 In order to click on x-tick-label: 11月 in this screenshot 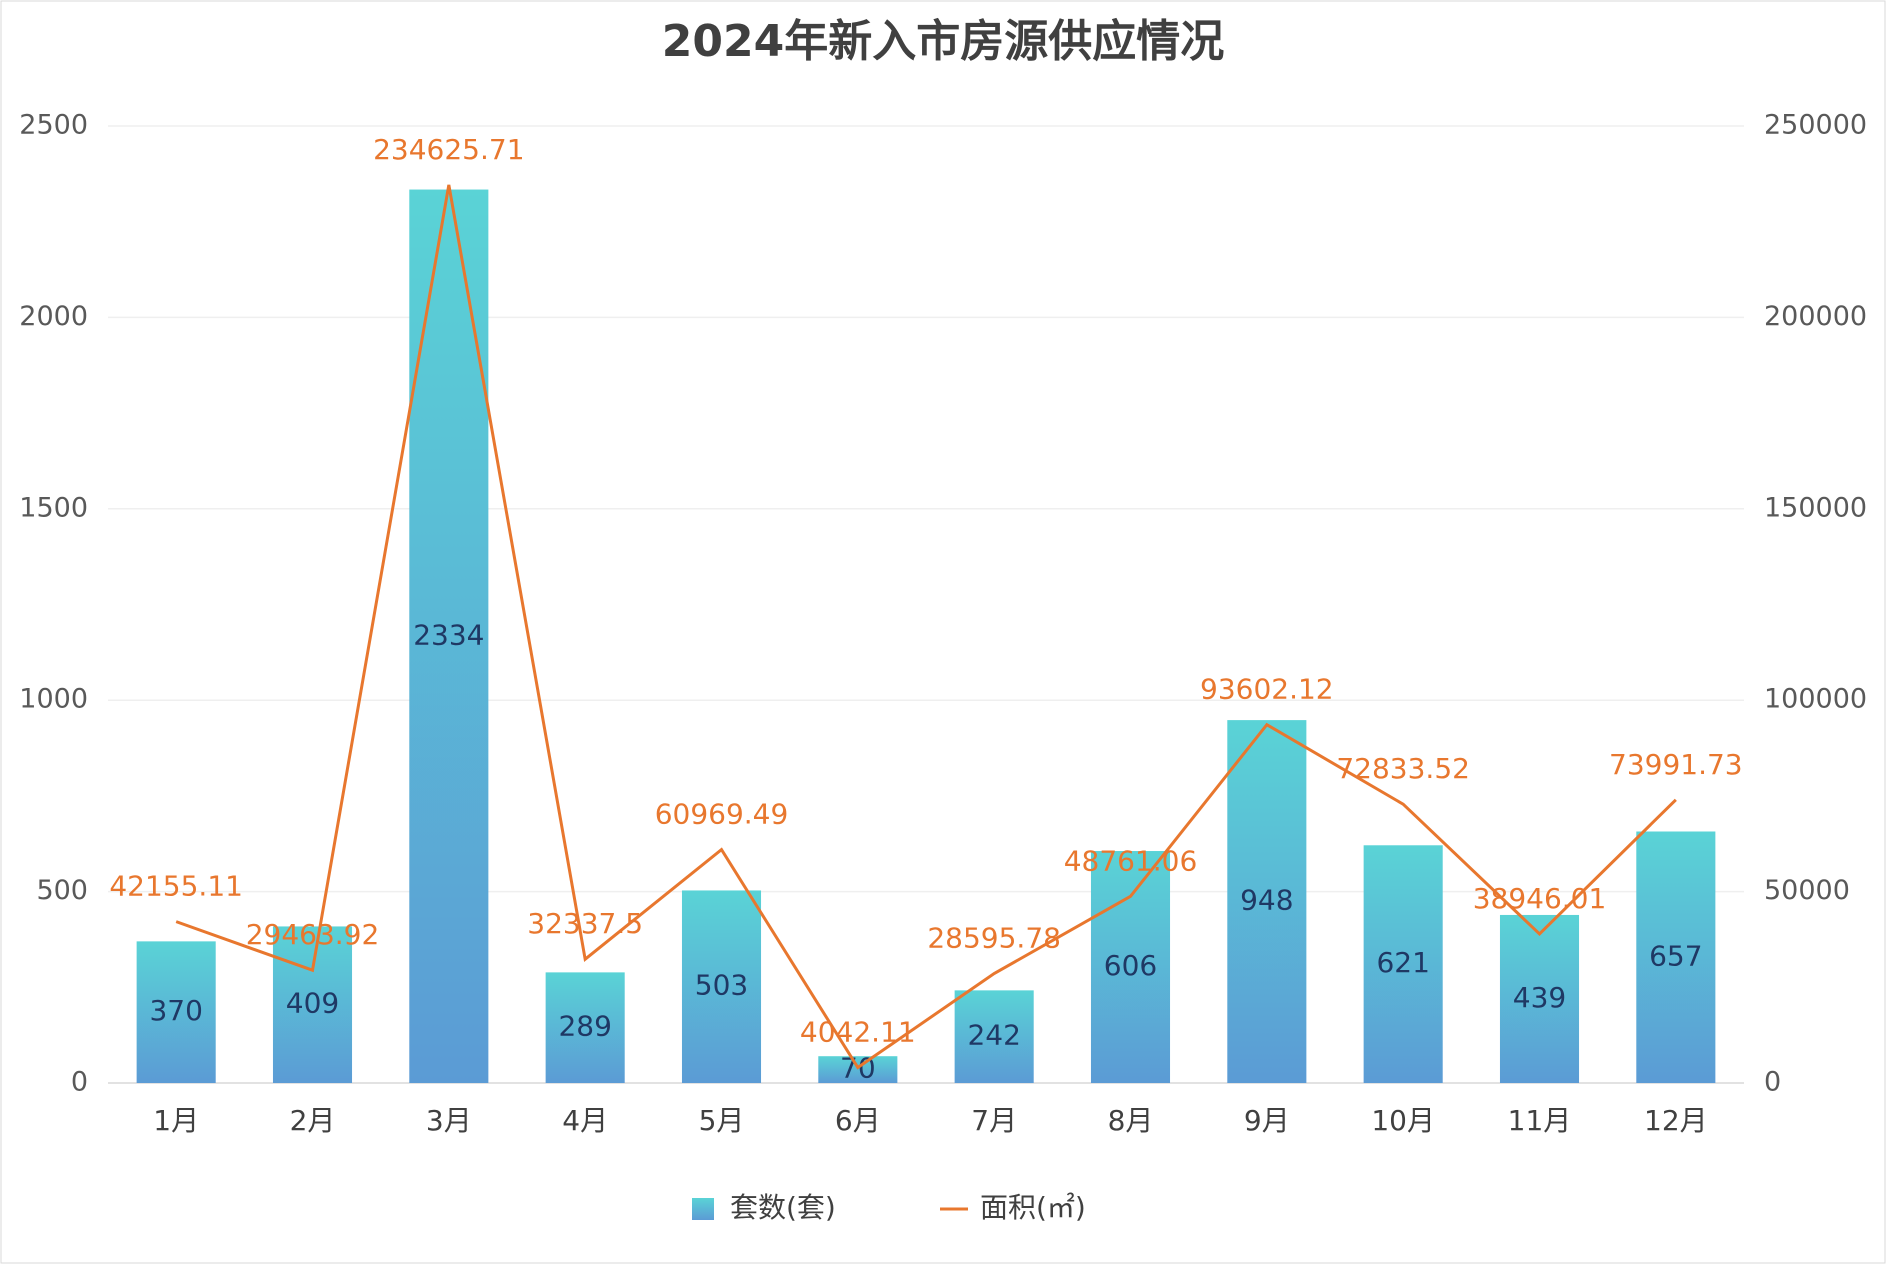, I will do `click(1540, 1120)`.